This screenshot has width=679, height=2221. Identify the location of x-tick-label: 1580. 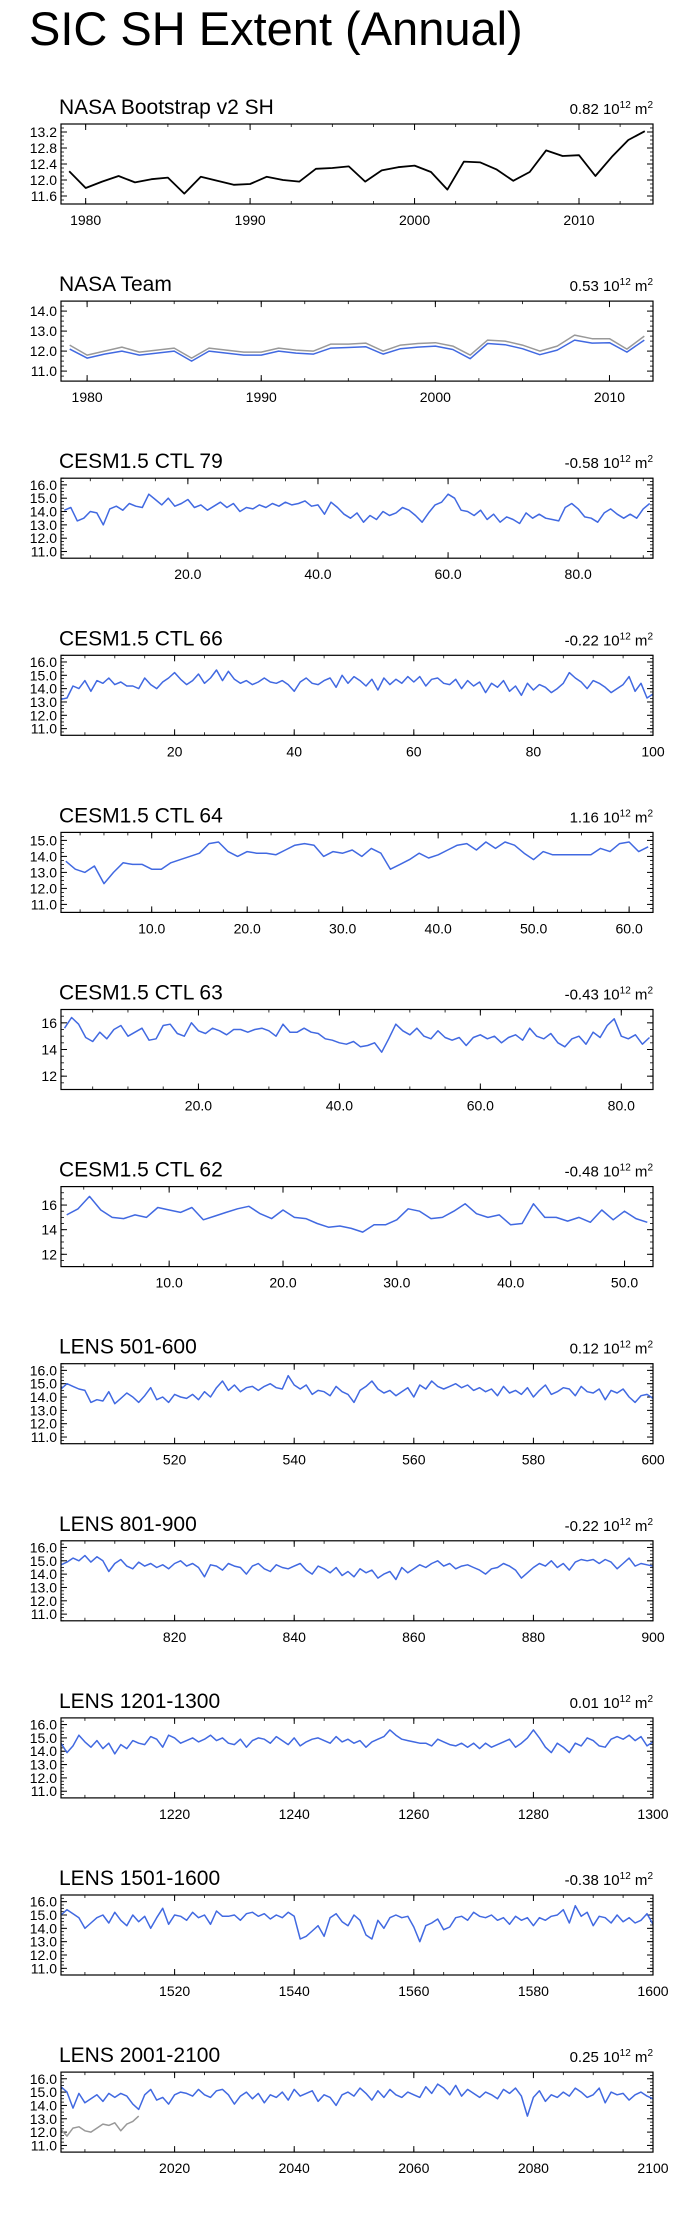
(533, 1991).